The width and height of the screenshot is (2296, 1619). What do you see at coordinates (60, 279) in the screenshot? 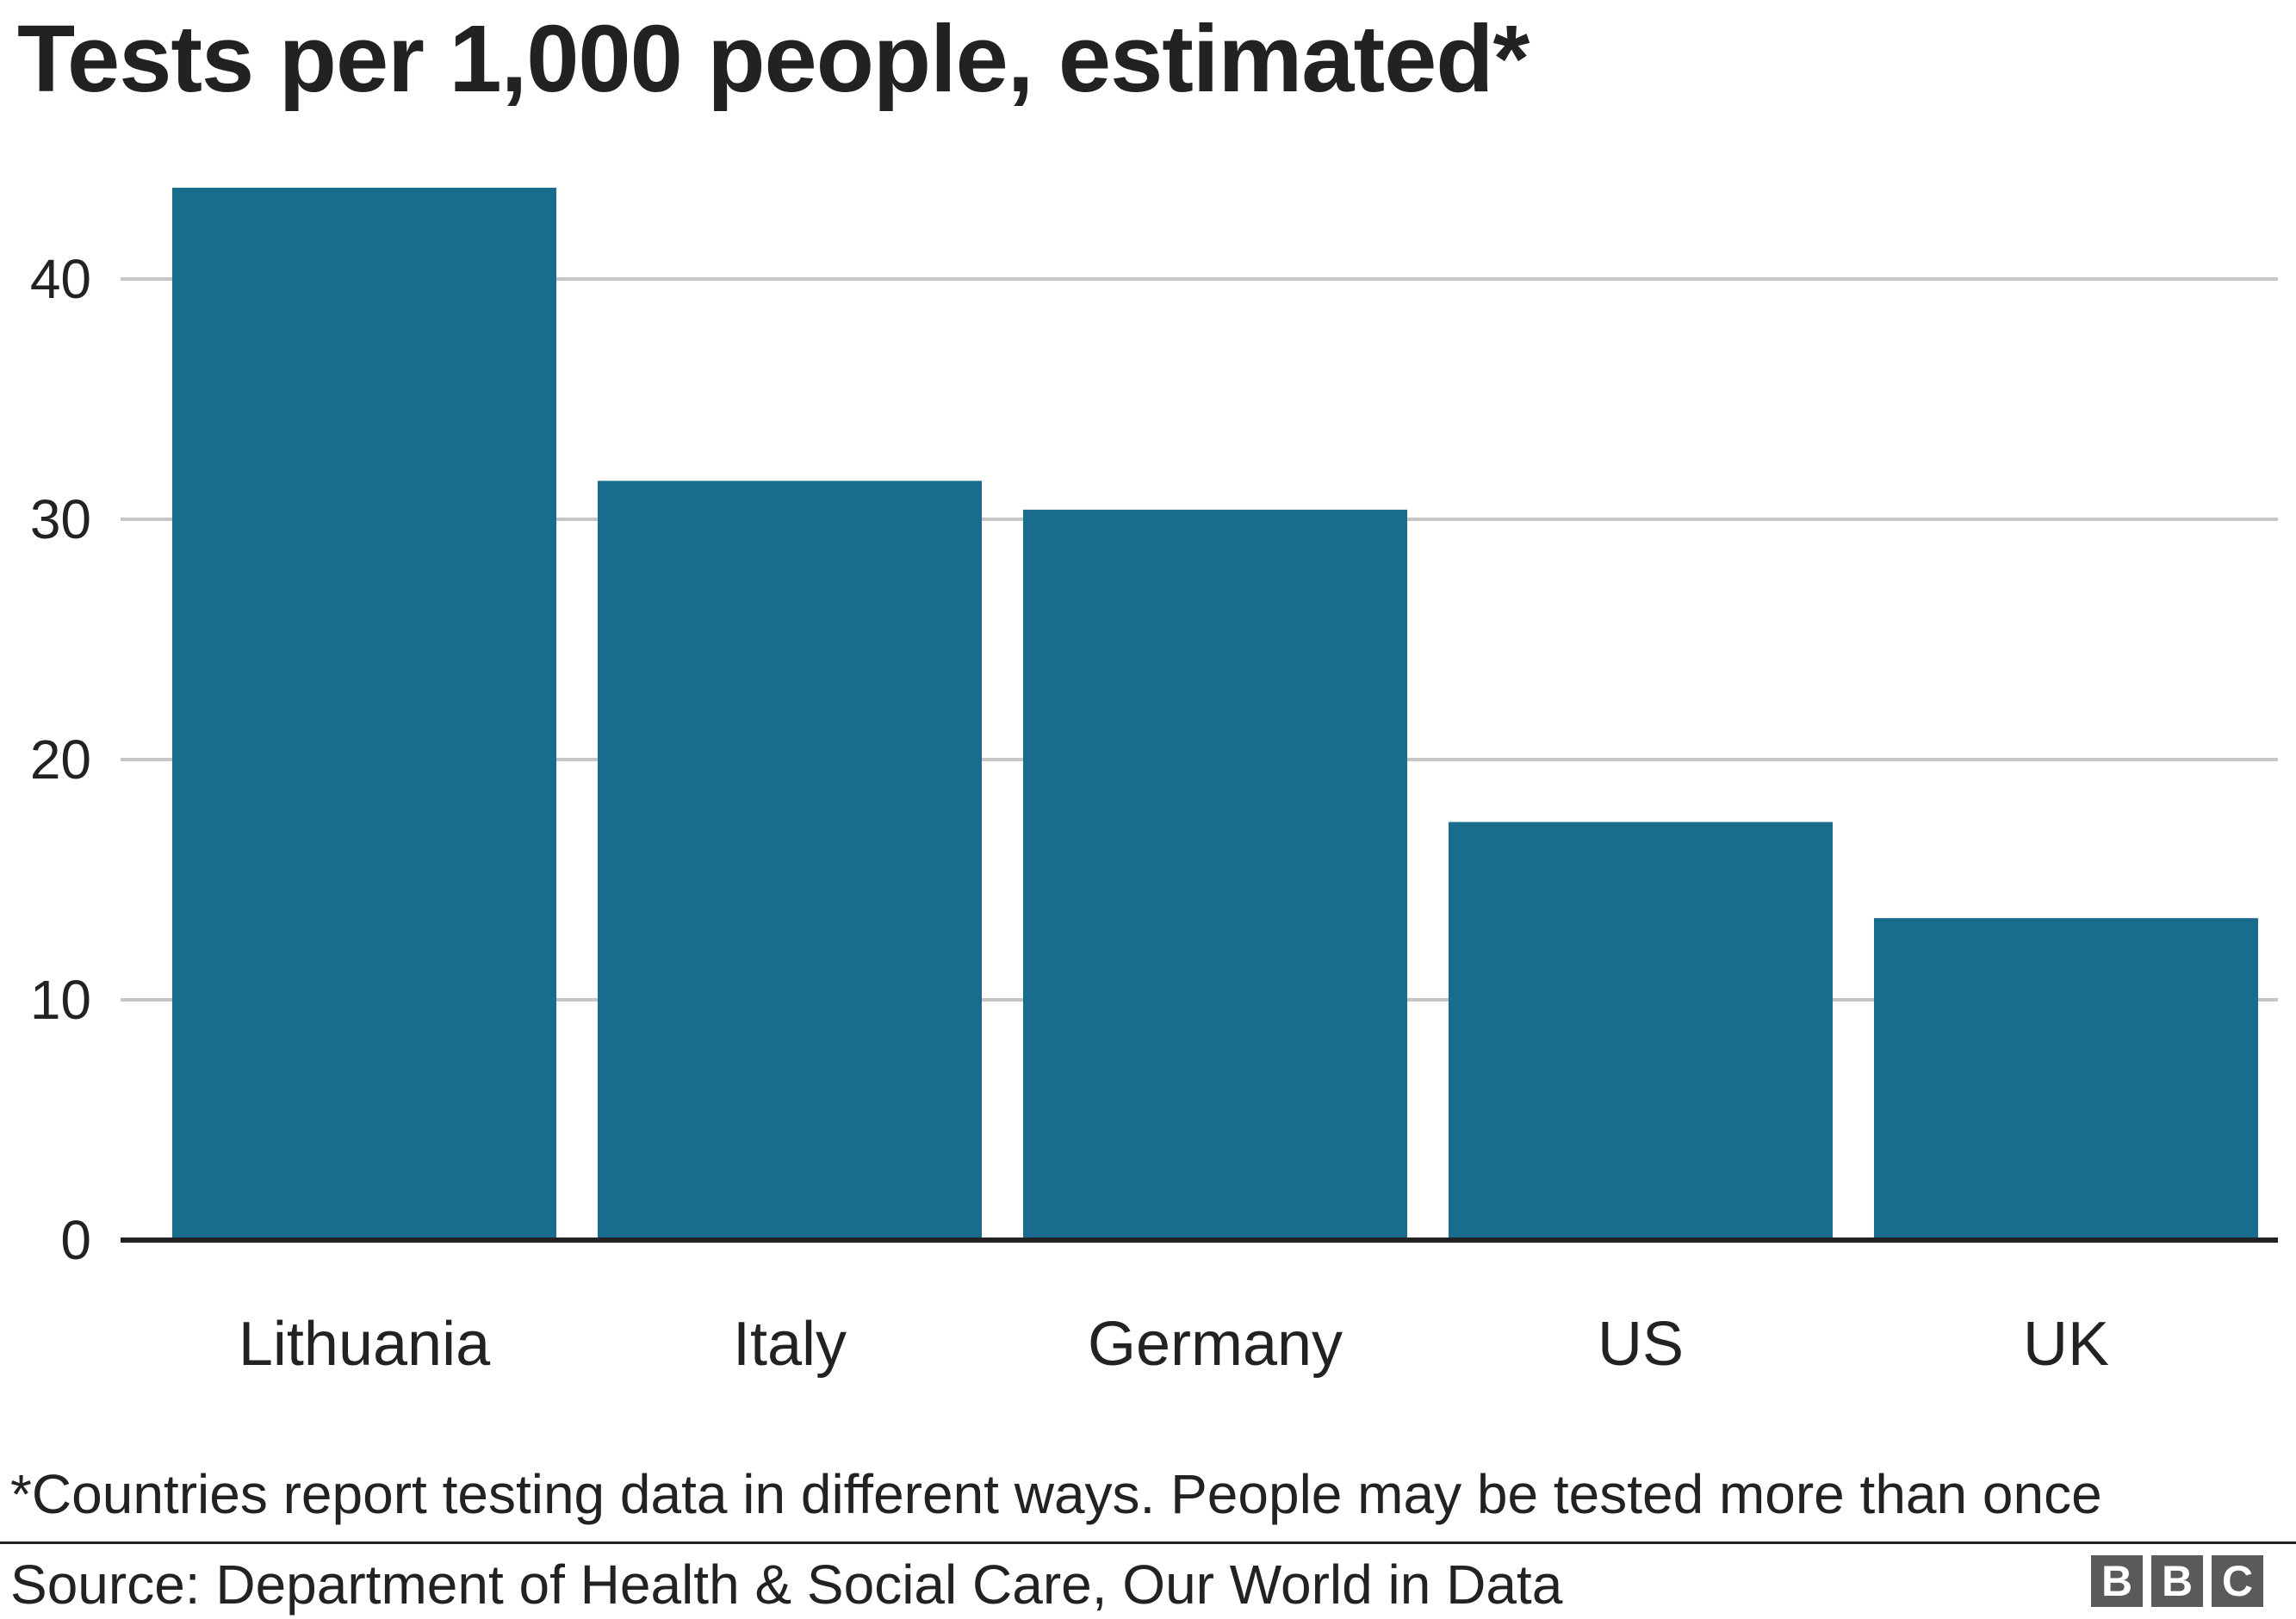
I see `y-tick-label: 40` at bounding box center [60, 279].